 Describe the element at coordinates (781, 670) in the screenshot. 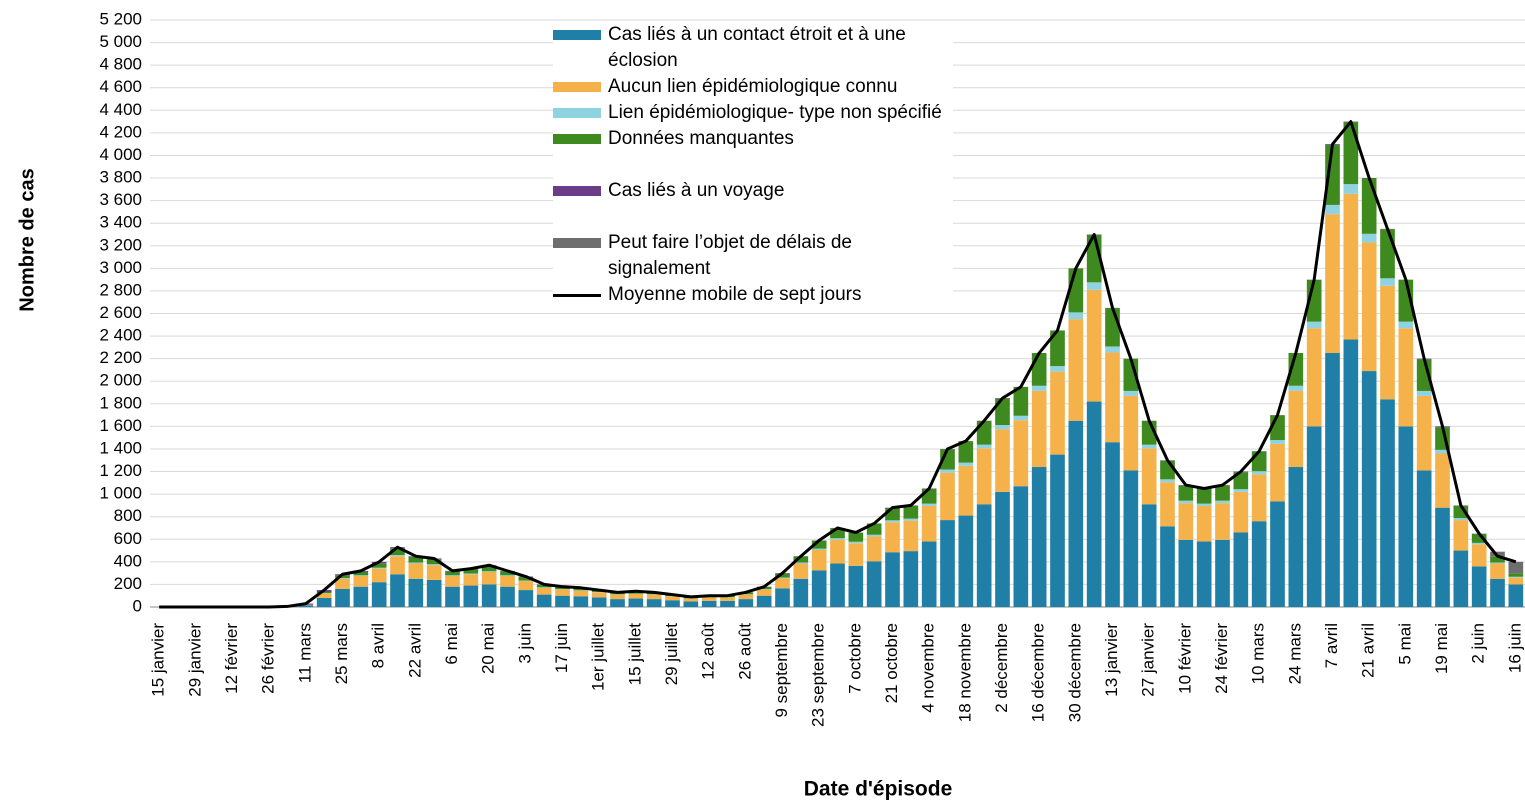

I see `x-tick-label: 9 septembre` at that location.